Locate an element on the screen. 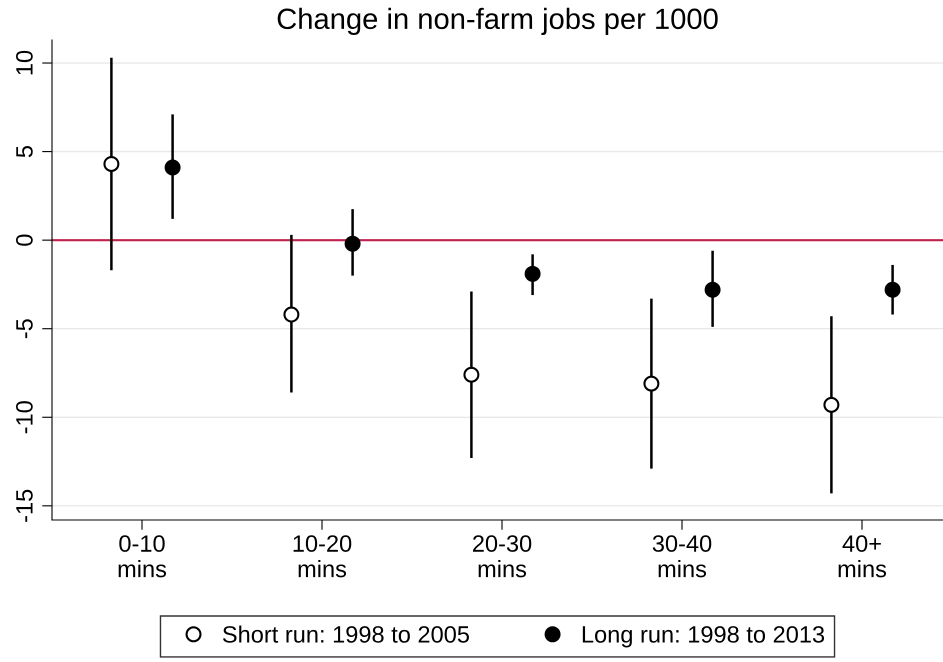  y-tick-label: -15 is located at coordinates (24, 506).